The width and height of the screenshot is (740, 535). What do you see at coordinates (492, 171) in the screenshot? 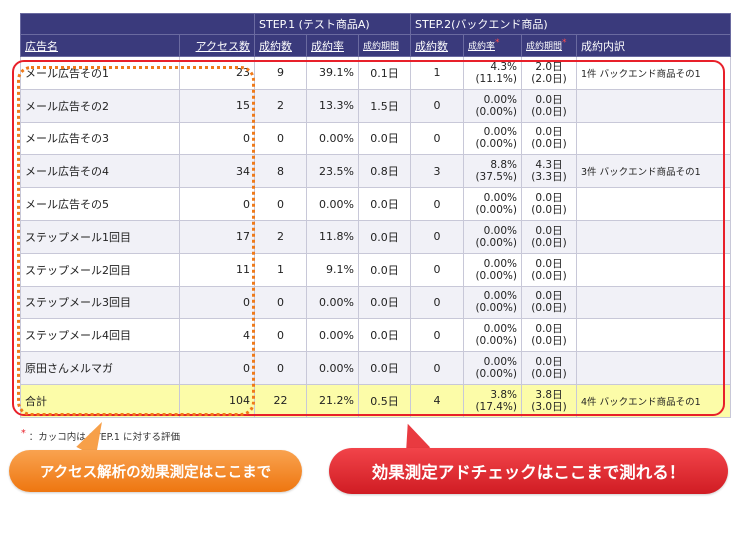
I see `s2-rate-cell: 8.8% (37.5%)` at bounding box center [492, 171].